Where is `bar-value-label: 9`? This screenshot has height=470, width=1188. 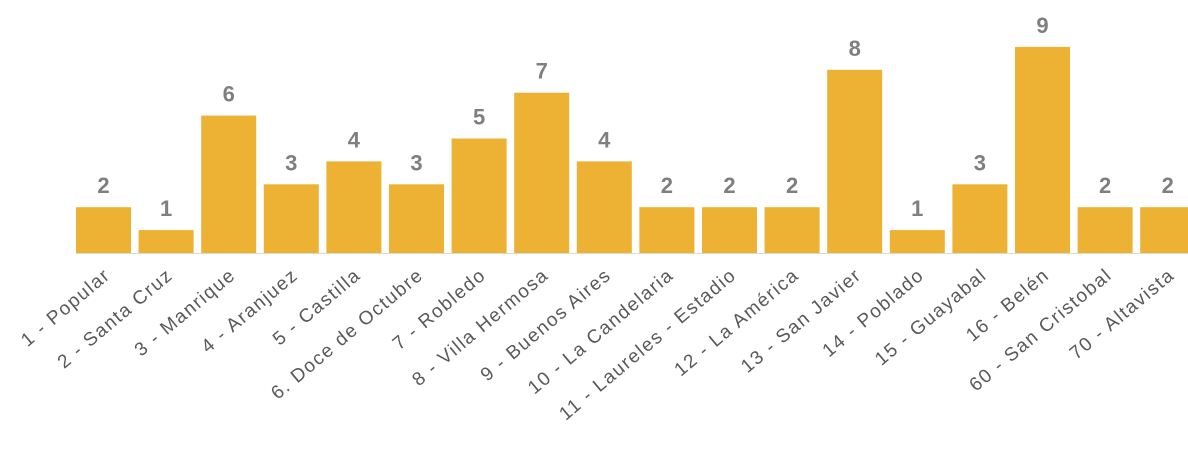
bar-value-label: 9 is located at coordinates (1042, 25).